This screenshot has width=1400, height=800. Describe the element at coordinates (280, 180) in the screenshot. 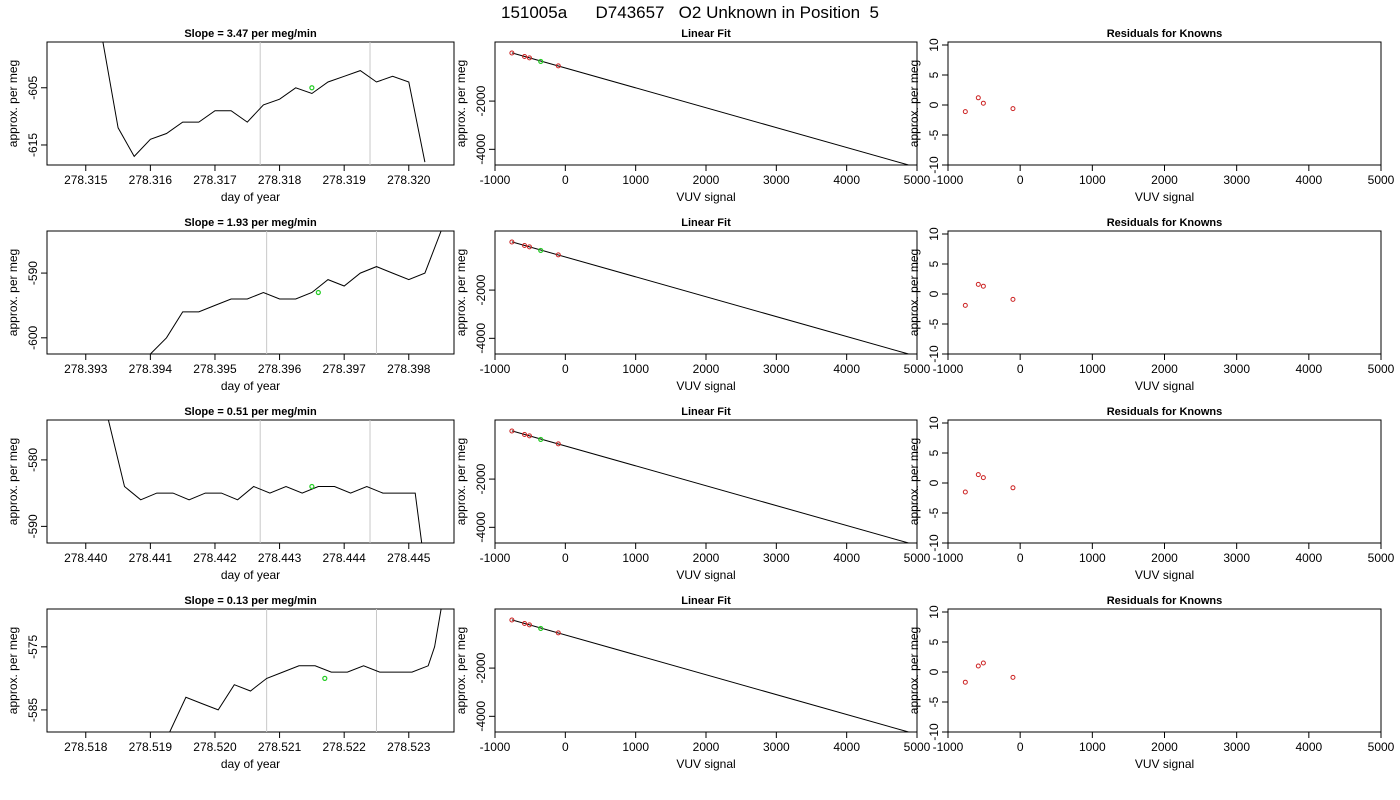

I see `x-tick-label: 278.318` at that location.